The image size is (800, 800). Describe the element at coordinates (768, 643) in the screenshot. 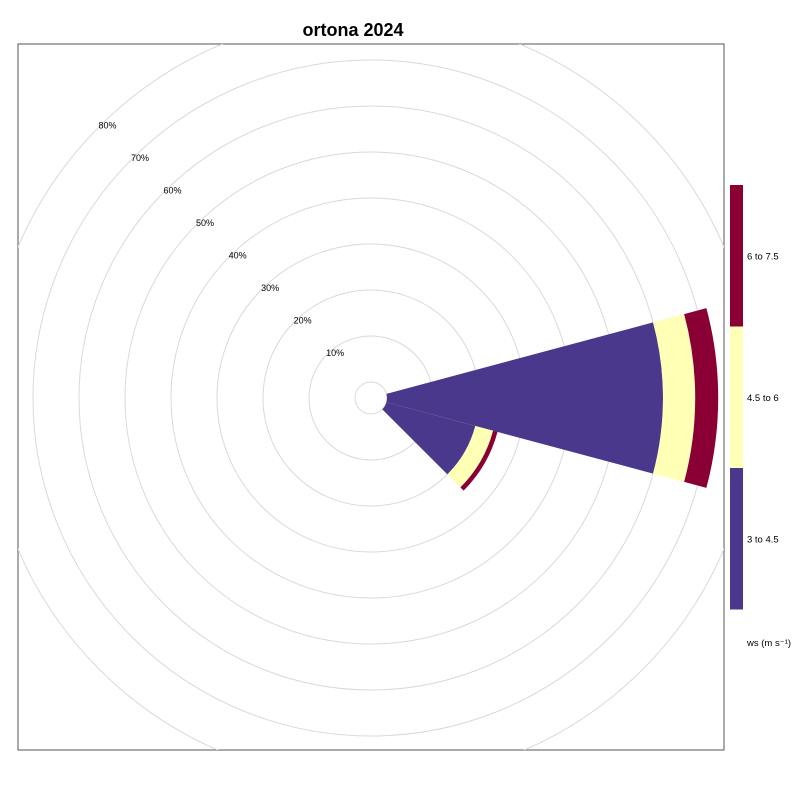

I see `legend-title: ws (m s⁻¹)` at that location.